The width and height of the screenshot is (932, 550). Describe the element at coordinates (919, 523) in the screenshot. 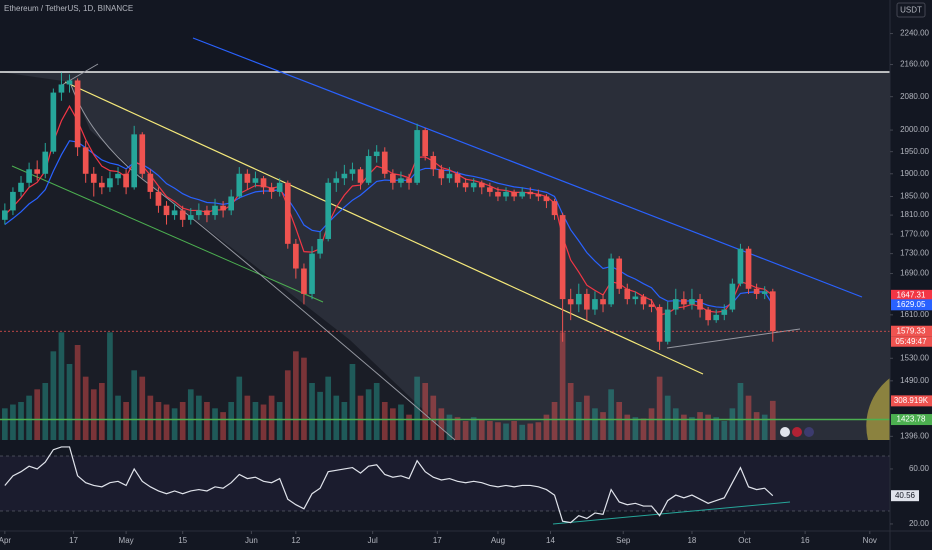

I see `rsi-tick-label: 20.00` at that location.